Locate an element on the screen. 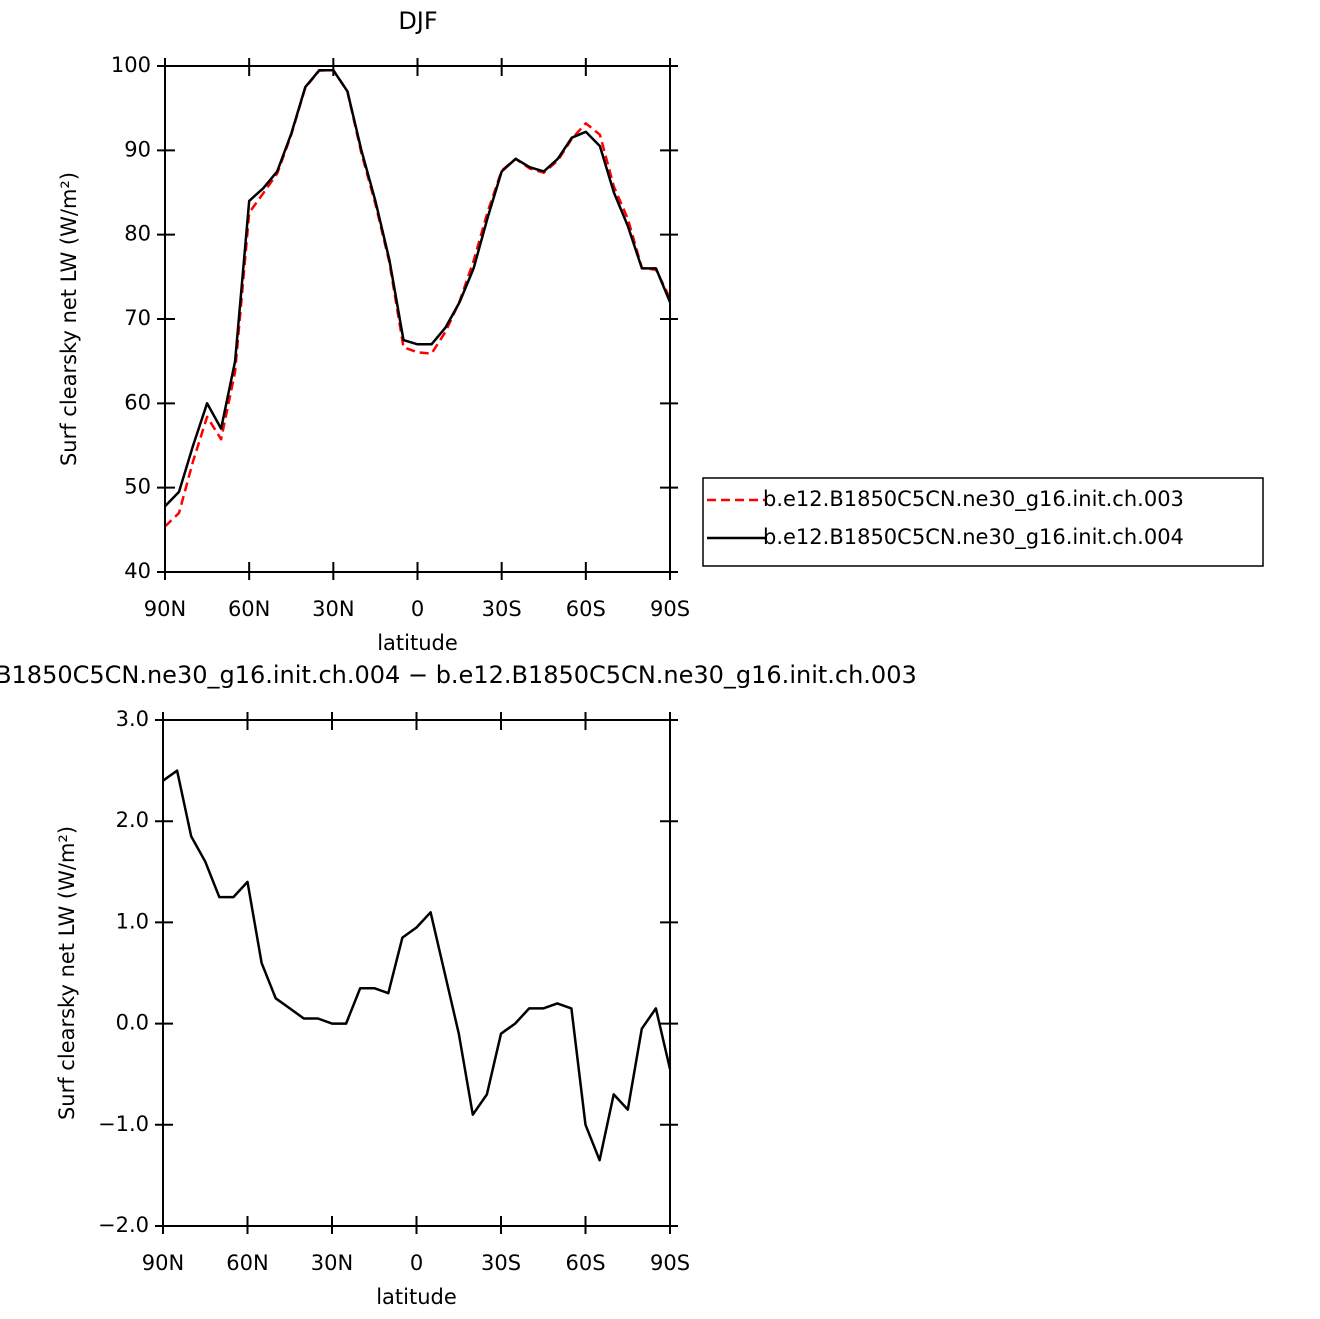 Image resolution: width=1320 pixels, height=1319 pixels. legend-label: b.e12.B1850C5CN.ne30_g16.init.ch.003 is located at coordinates (973, 499).